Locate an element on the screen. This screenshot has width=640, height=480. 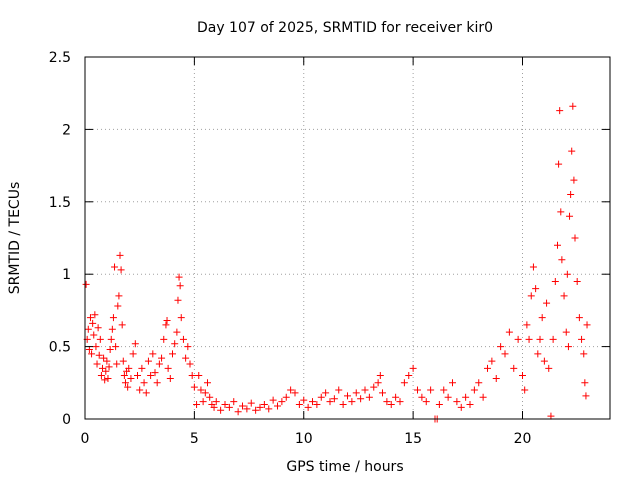
y-tick-label: 2.5 is located at coordinates (60, 58).